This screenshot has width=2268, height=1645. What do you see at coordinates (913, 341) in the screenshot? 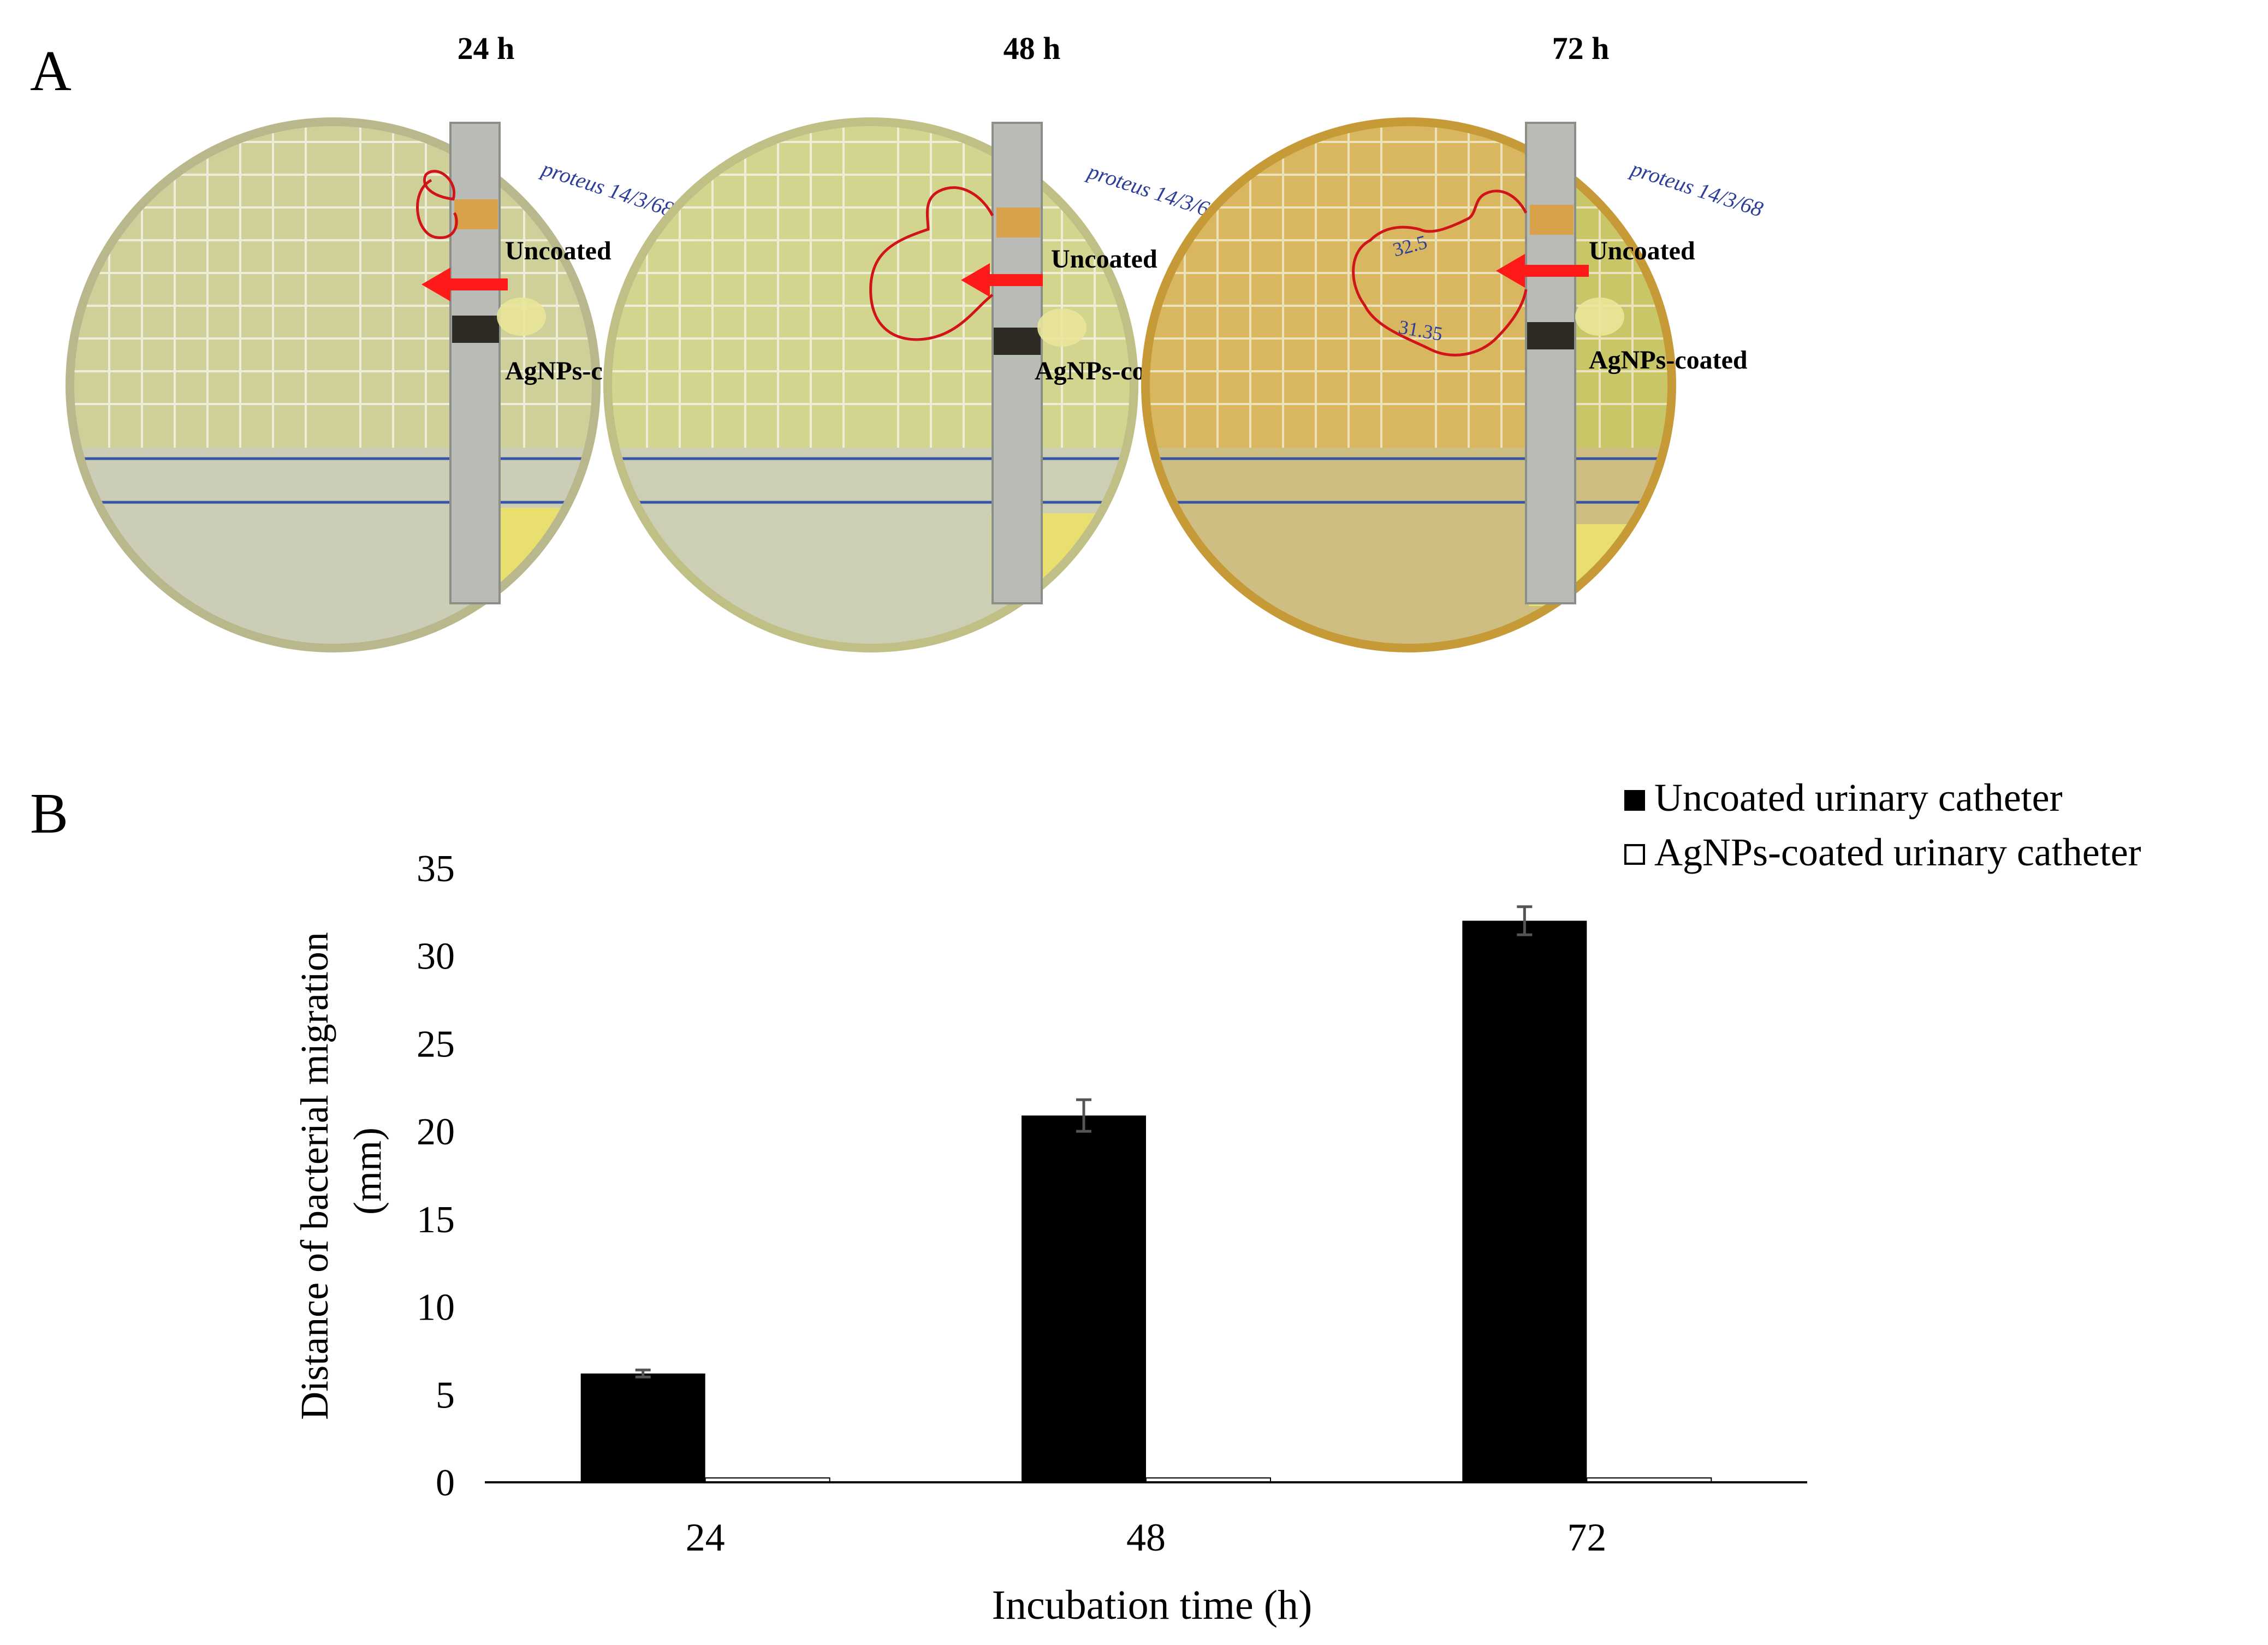
I see `plate-48h: 48 h` at bounding box center [913, 341].